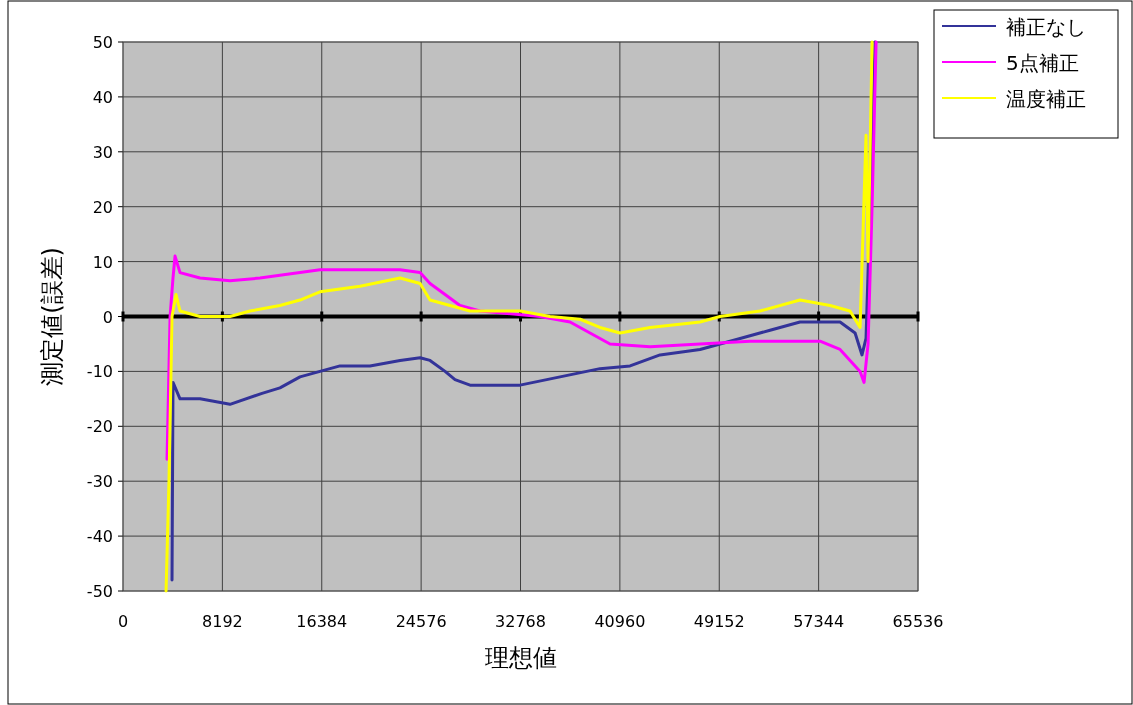  What do you see at coordinates (99, 372) in the screenshot?
I see `y-tick-label: -10` at bounding box center [99, 372].